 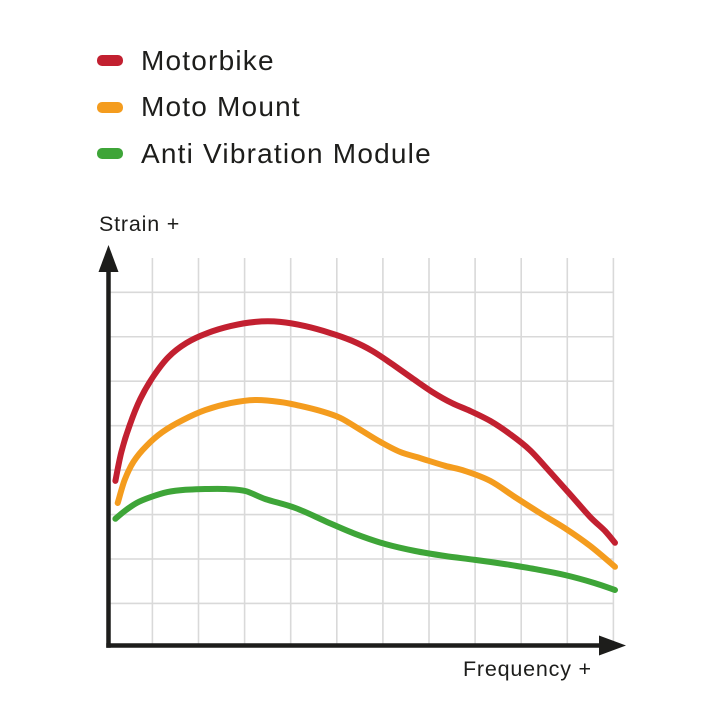 I want to click on legend-swatch-moto-mount-icon, so click(x=110, y=107).